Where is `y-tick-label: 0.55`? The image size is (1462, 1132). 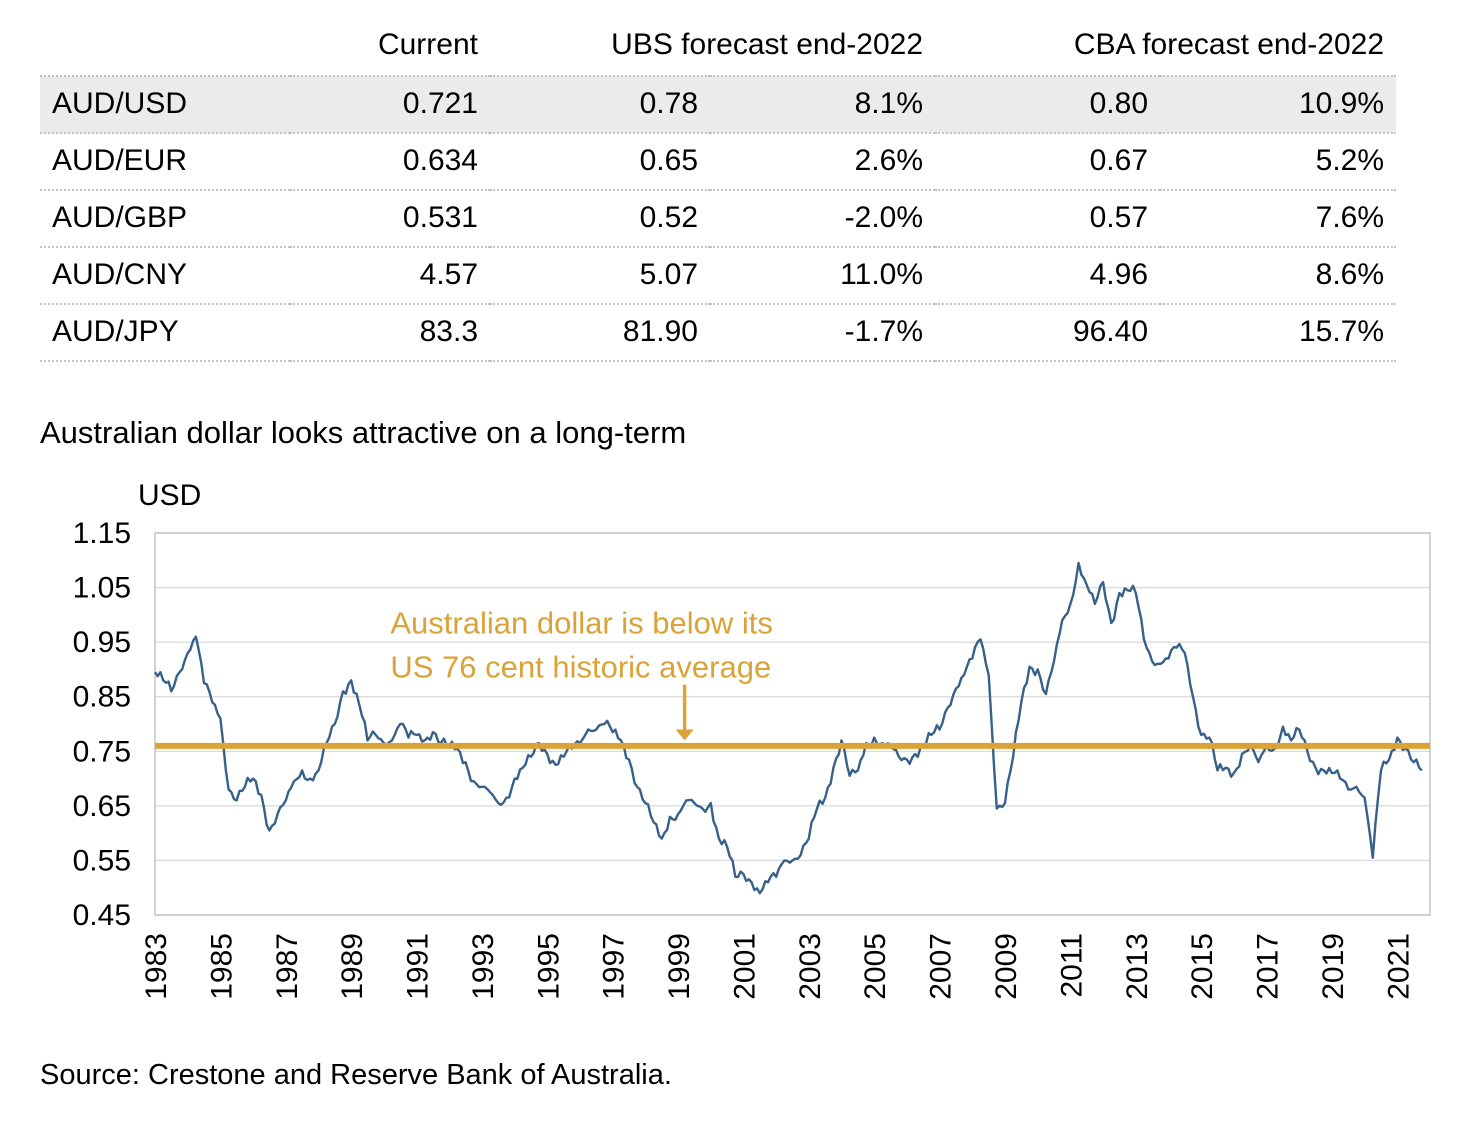
y-tick-label: 0.55 is located at coordinates (102, 861).